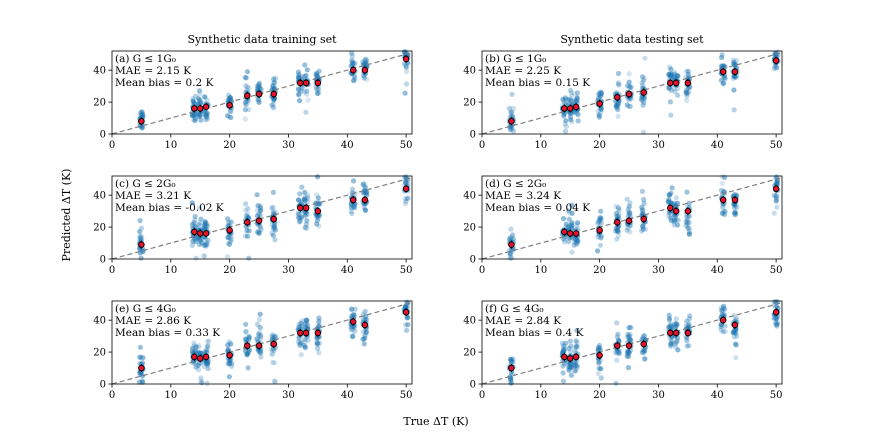 The height and width of the screenshot is (433, 872). What do you see at coordinates (153, 196) in the screenshot?
I see `mae-text: MAE = 3.21 K` at bounding box center [153, 196].